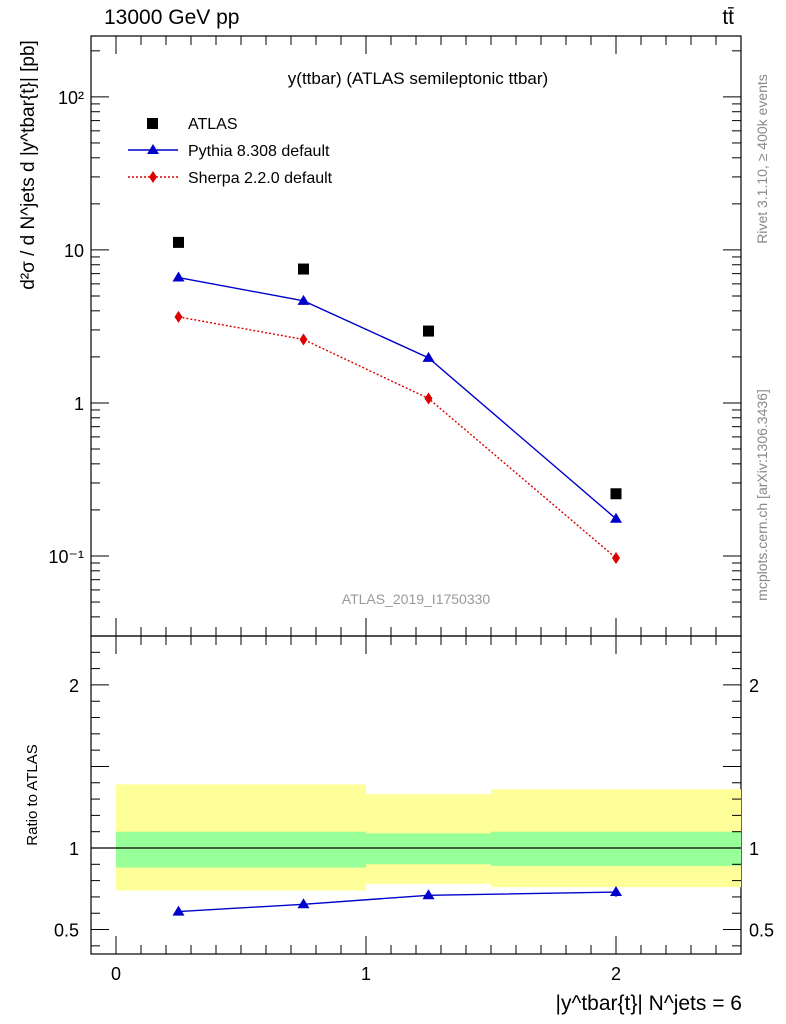 The image size is (786, 1024). I want to click on line-diamond, so click(397, 437).